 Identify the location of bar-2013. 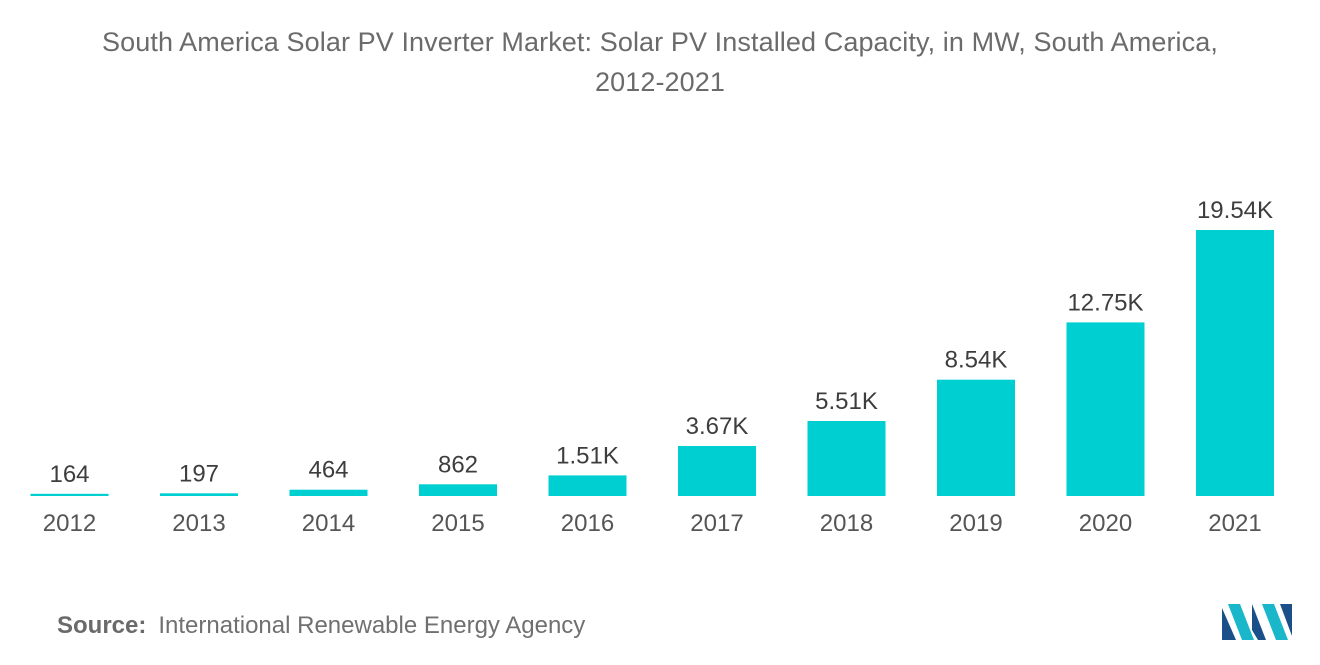
(199, 494).